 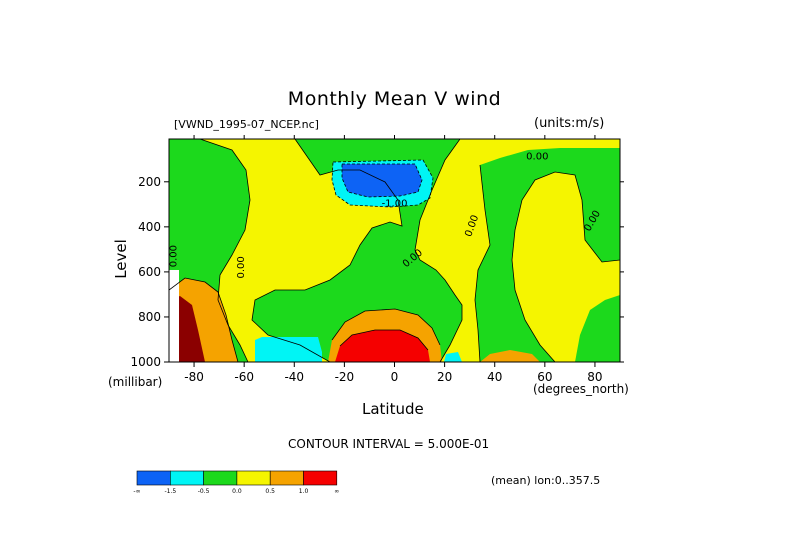 I want to click on x-axis-units: (degrees_north), so click(x=581, y=389).